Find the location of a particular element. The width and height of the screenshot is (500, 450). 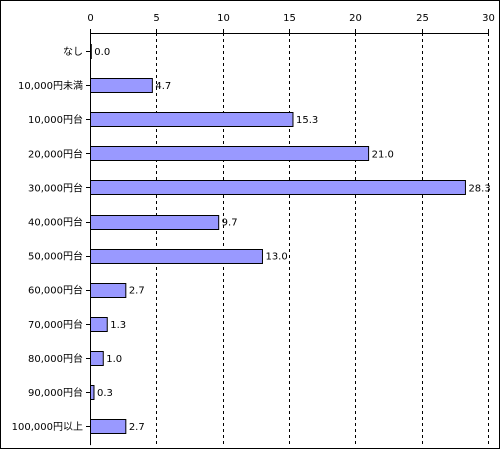

x-tick-label: 30 is located at coordinates (488, 18).